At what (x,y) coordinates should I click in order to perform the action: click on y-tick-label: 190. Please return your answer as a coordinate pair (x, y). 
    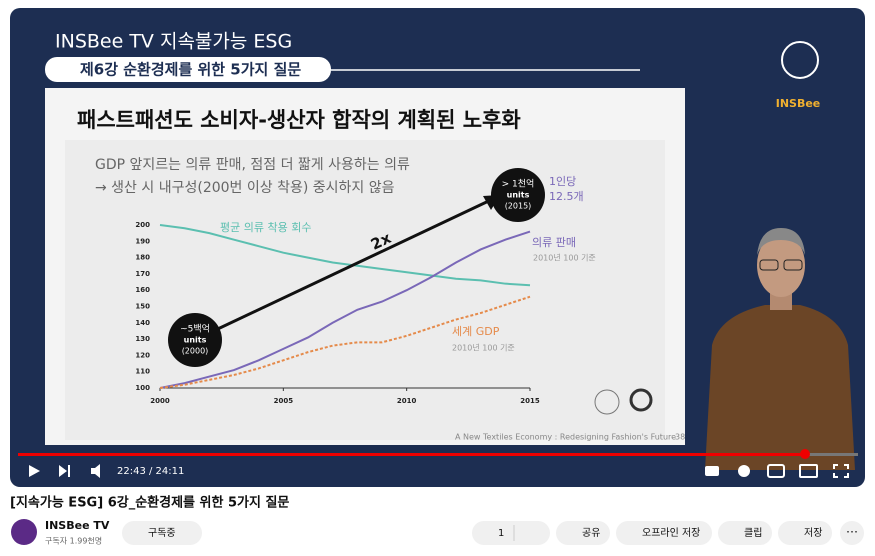
    Looking at the image, I should click on (142, 241).